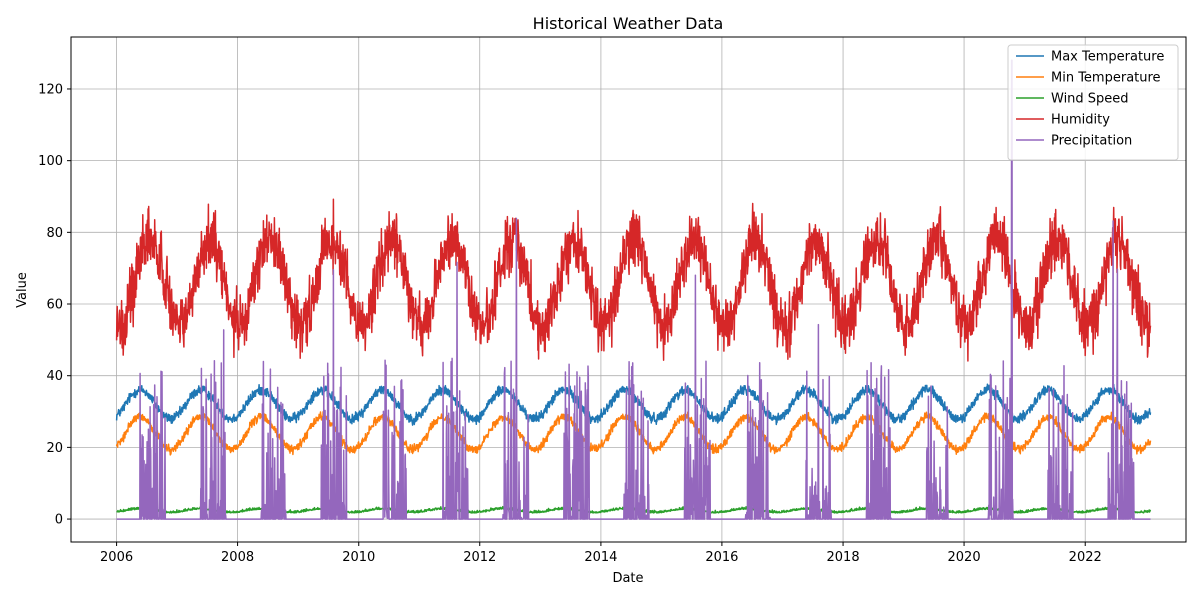 The width and height of the screenshot is (1200, 600). Describe the element at coordinates (50, 161) in the screenshot. I see `y-tick-label: 100` at that location.